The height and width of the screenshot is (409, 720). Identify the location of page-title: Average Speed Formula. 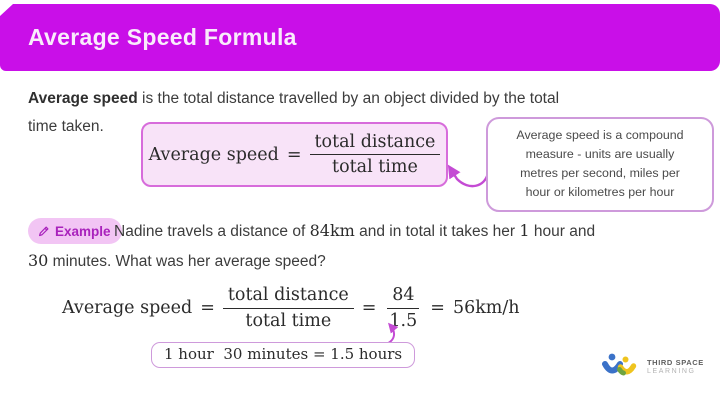
(162, 37).